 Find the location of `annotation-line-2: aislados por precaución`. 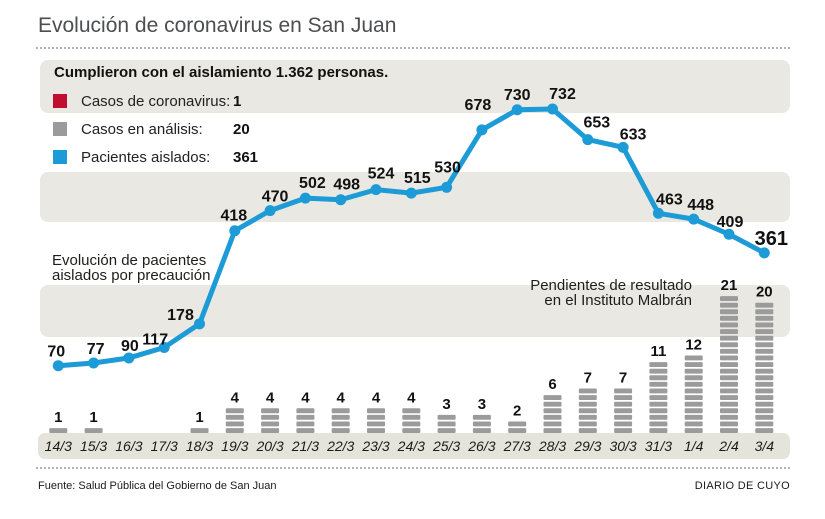

annotation-line-2: aislados por precaución is located at coordinates (131, 275).